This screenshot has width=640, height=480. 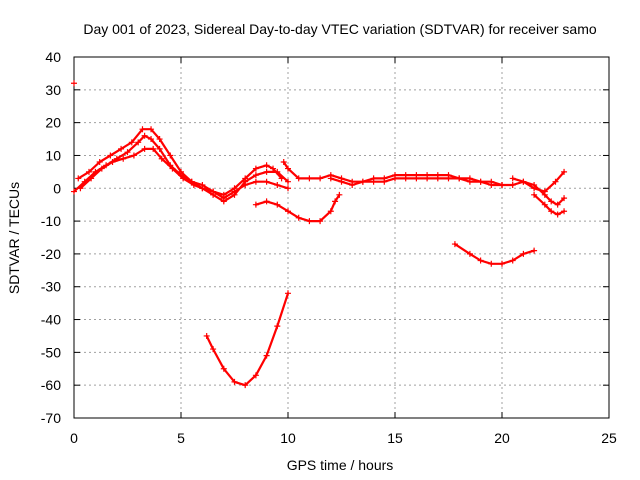 What do you see at coordinates (51, 320) in the screenshot?
I see `y-tick-label: -40` at bounding box center [51, 320].